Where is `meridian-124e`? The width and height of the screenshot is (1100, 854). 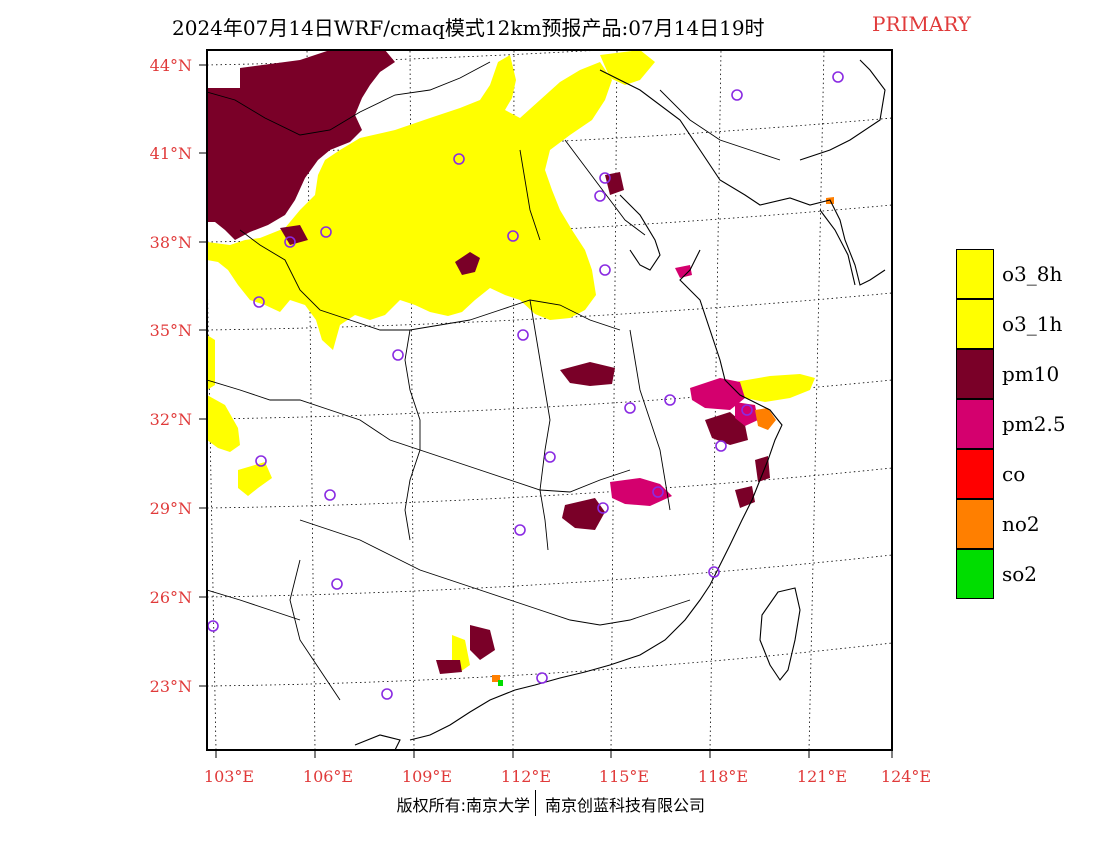 meridian-124e is located at coordinates (891, 746).